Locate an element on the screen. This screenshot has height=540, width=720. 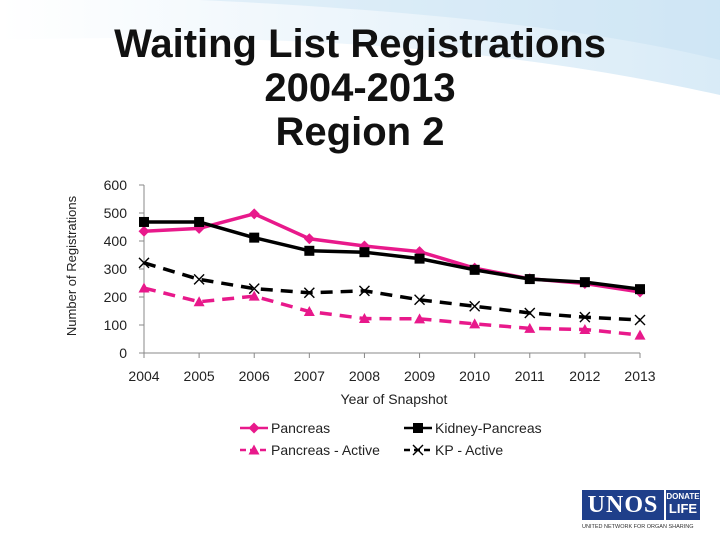
y-tick-label: 400 is located at coordinates (116, 241).